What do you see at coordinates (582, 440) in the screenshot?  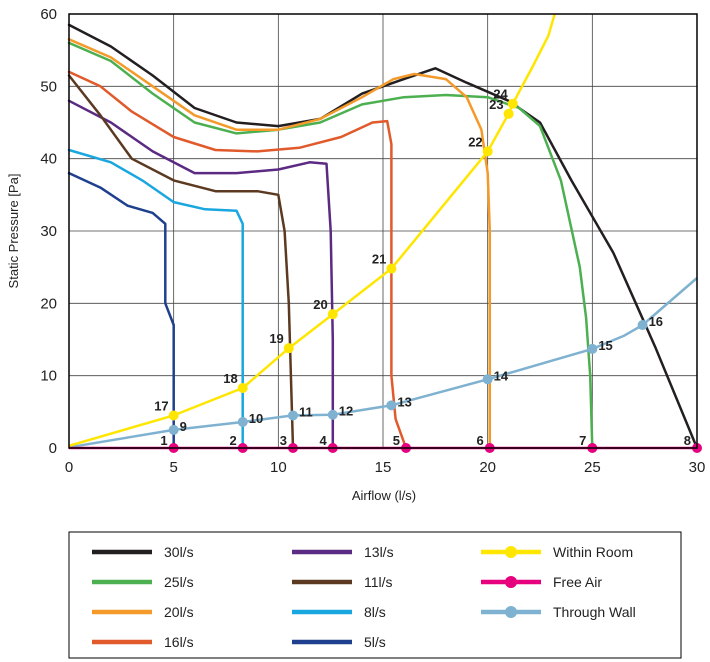 I see `point-label: 7` at bounding box center [582, 440].